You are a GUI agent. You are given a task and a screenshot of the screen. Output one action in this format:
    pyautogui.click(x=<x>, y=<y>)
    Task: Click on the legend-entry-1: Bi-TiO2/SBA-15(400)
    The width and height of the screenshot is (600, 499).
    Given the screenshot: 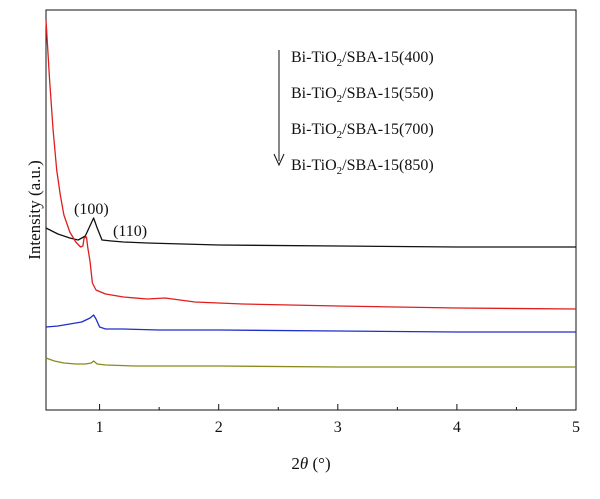 What is the action you would take?
    pyautogui.click(x=362, y=59)
    